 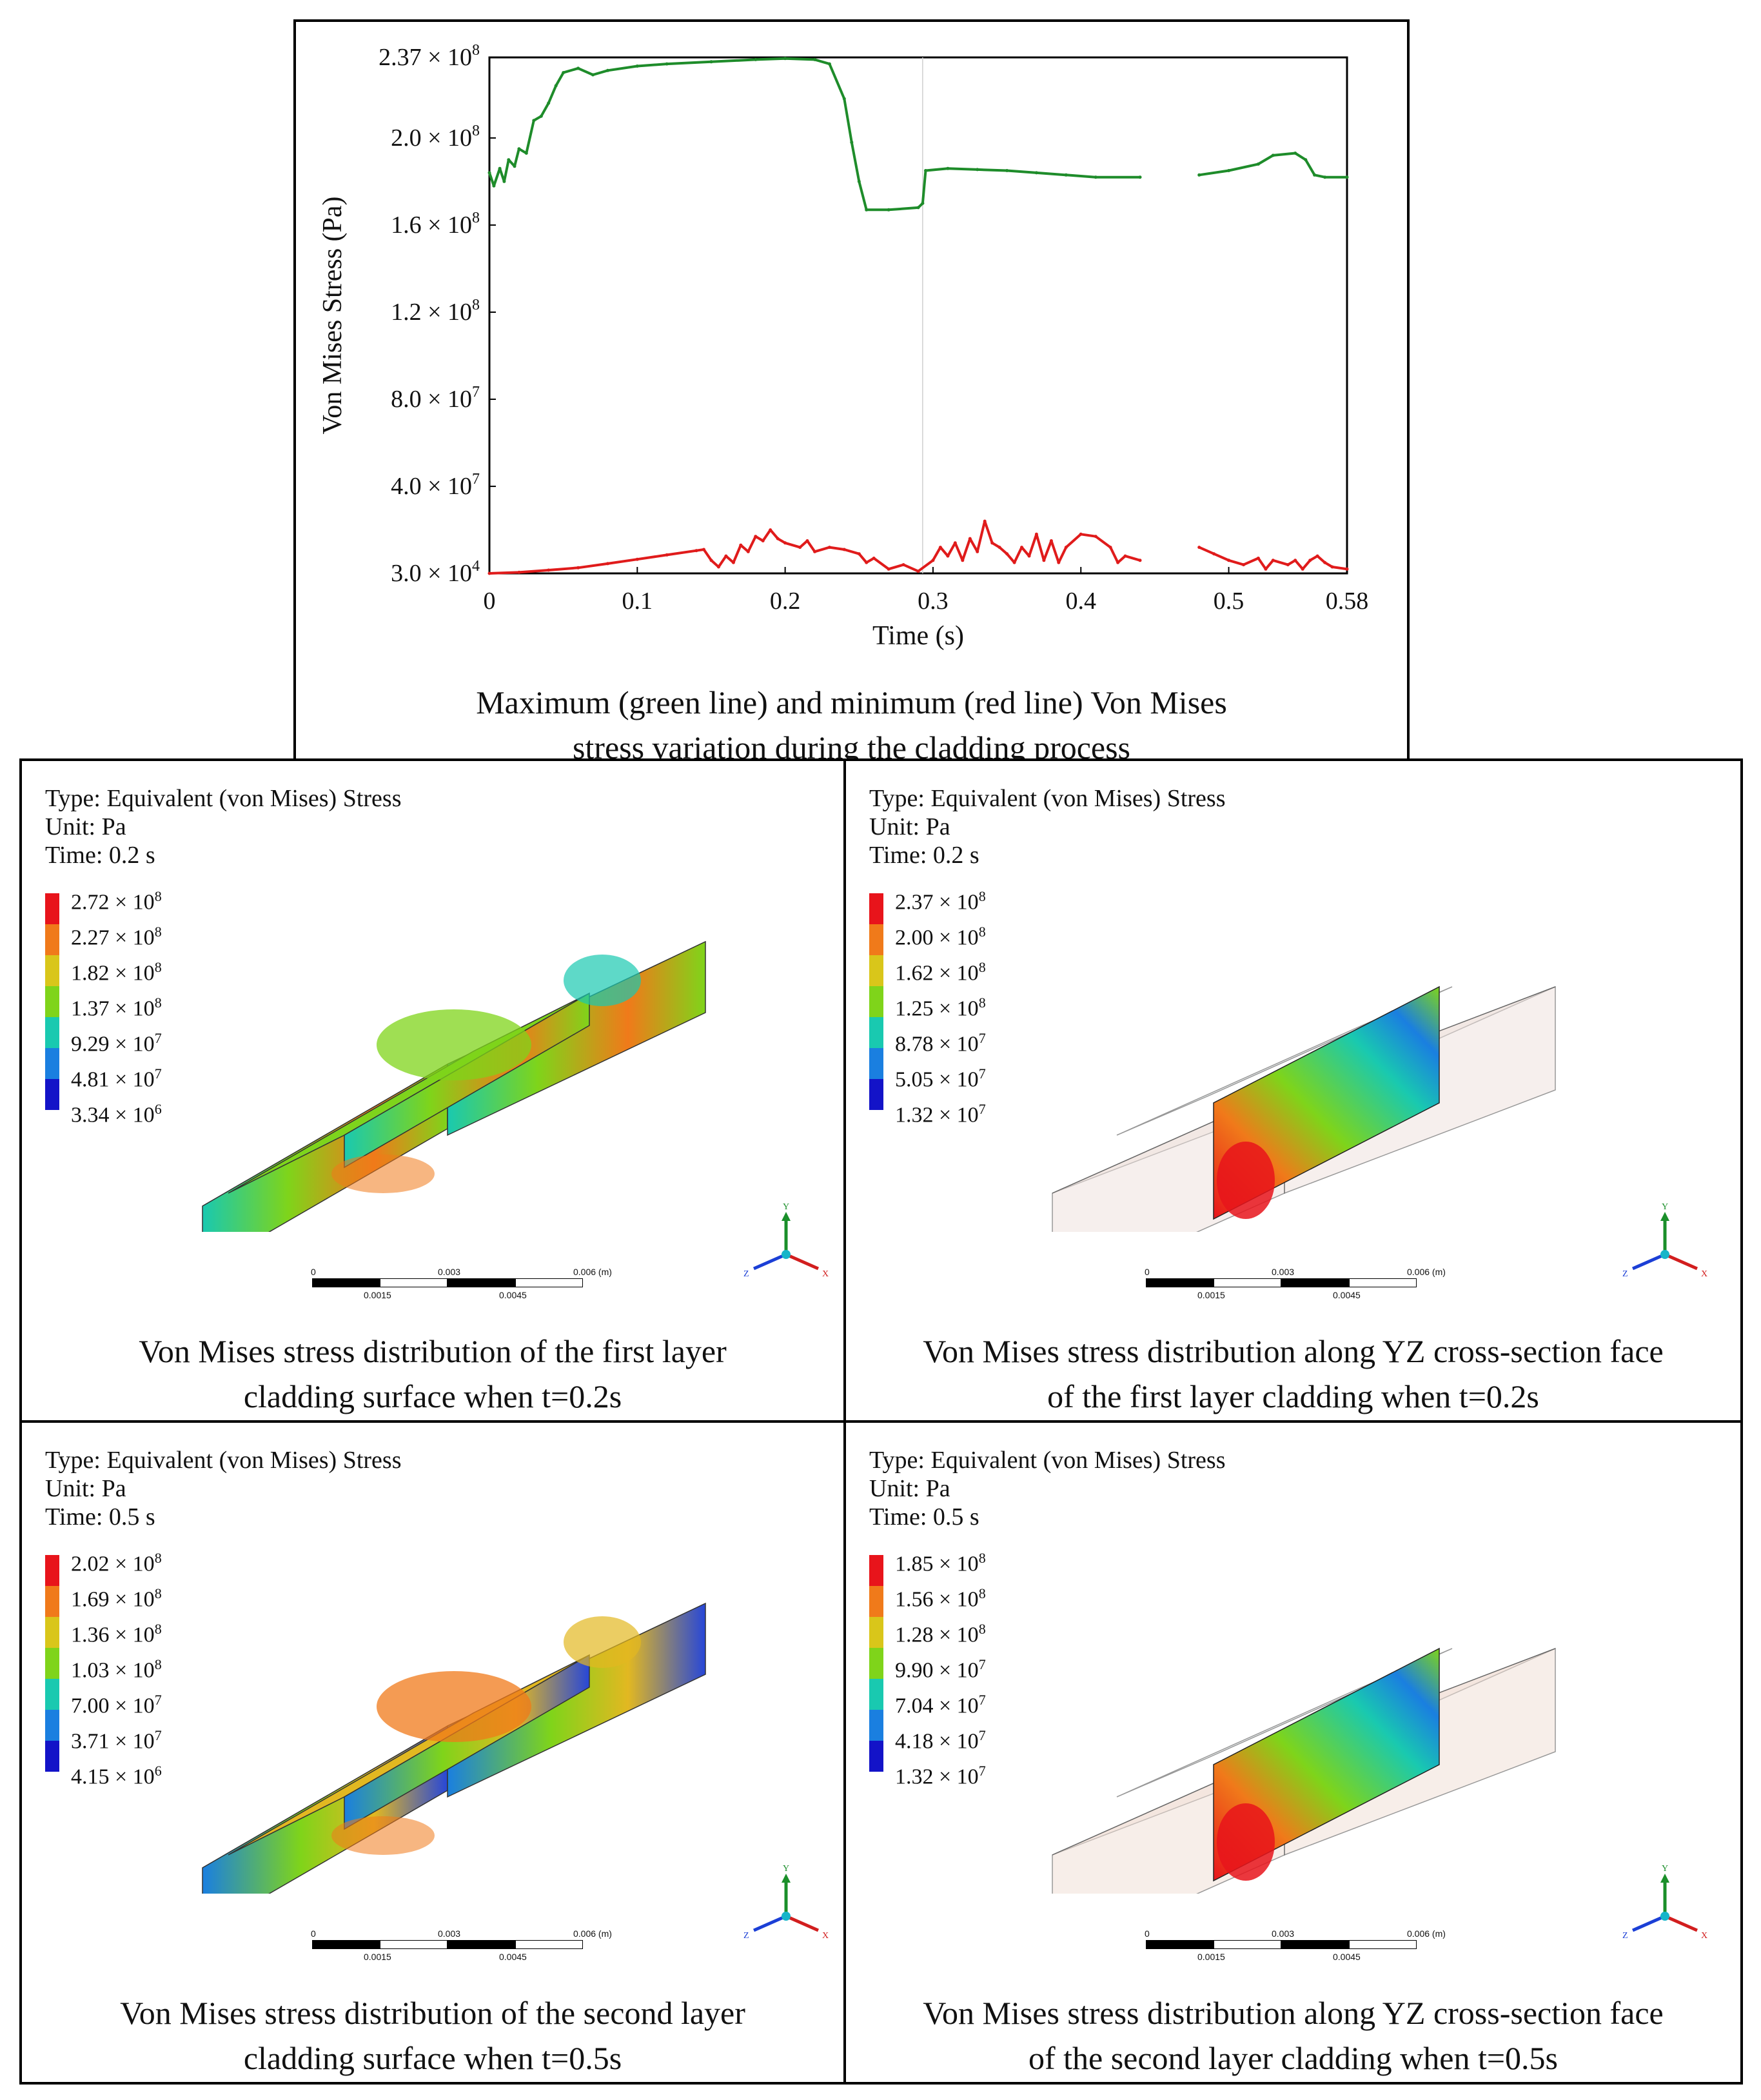 I want to click on legend-mantissa: 1.85, so click(x=914, y=1564).